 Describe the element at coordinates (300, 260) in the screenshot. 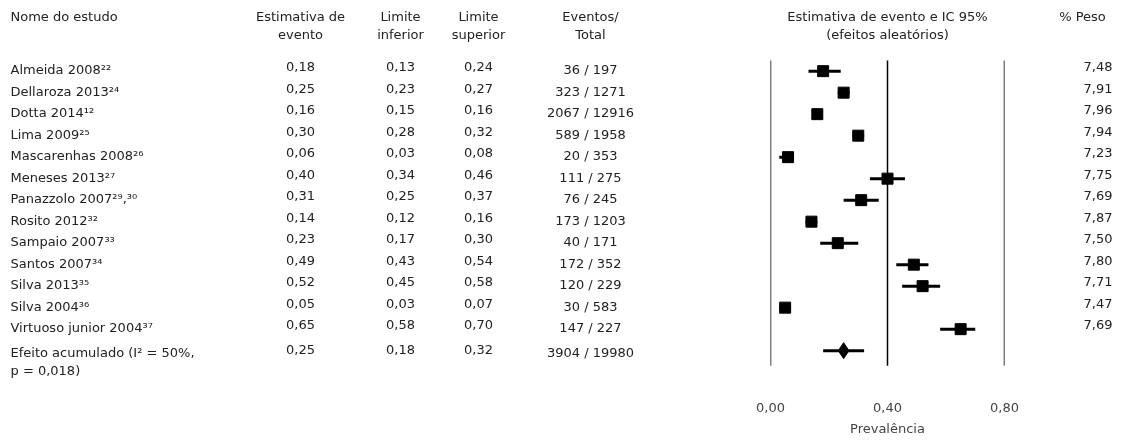

I see `text: 0,49` at that location.